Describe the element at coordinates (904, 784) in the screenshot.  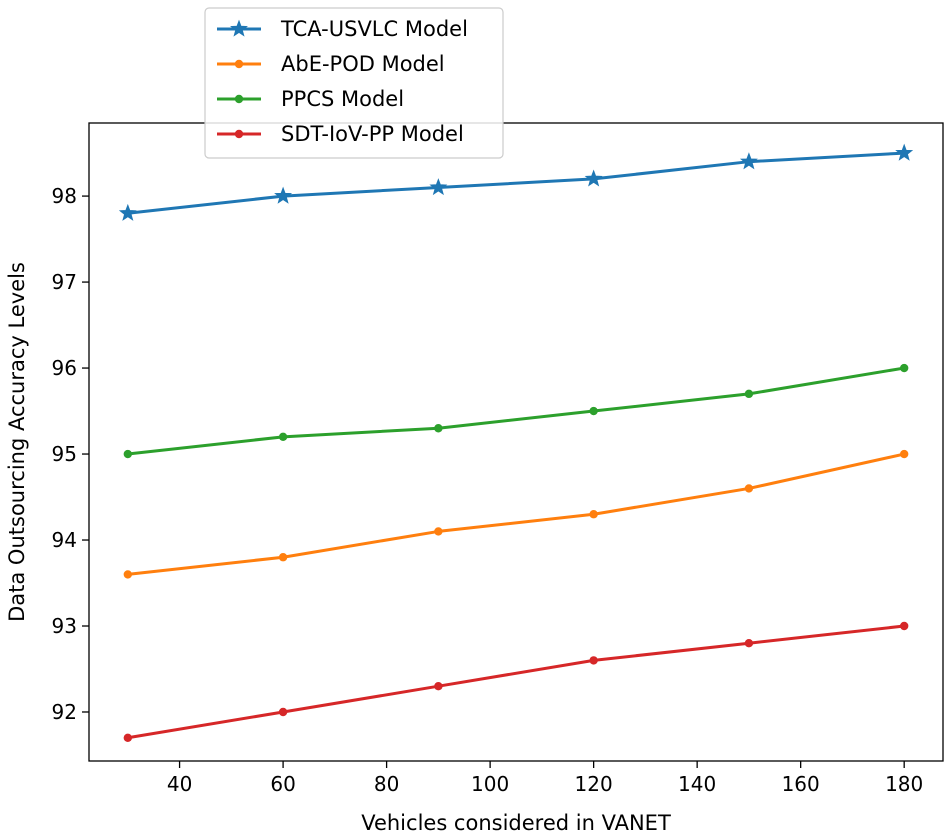
I see `x-tick-label: 180` at that location.